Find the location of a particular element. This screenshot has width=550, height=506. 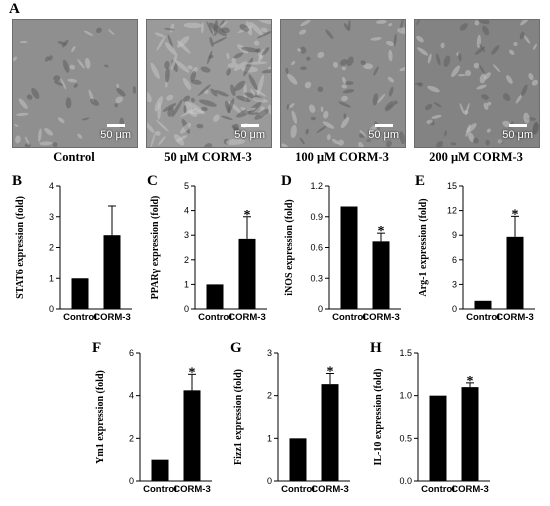

y-tick-label: 1.0 is located at coordinates (405, 396).